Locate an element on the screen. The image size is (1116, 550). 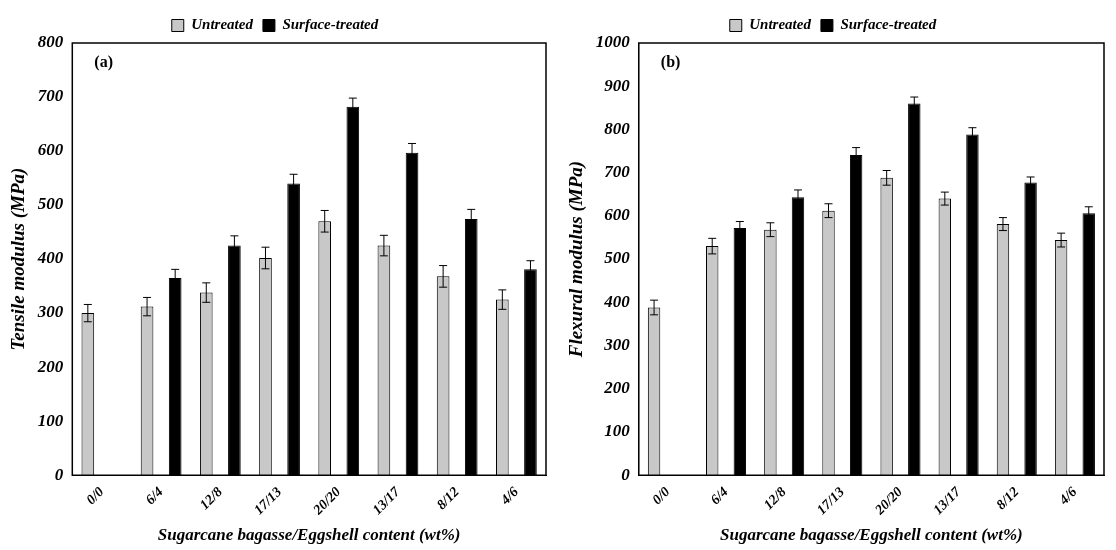
y-tick-label: 900 is located at coordinates (617, 85).